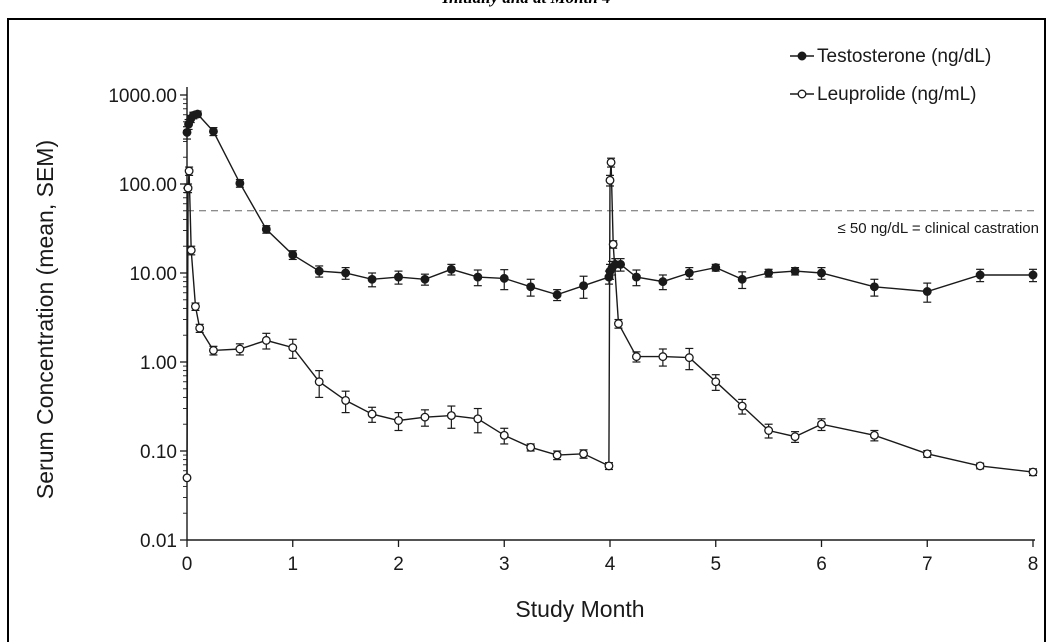 The height and width of the screenshot is (644, 1053). What do you see at coordinates (715, 564) in the screenshot?
I see `x-tick-label: 5` at bounding box center [715, 564].